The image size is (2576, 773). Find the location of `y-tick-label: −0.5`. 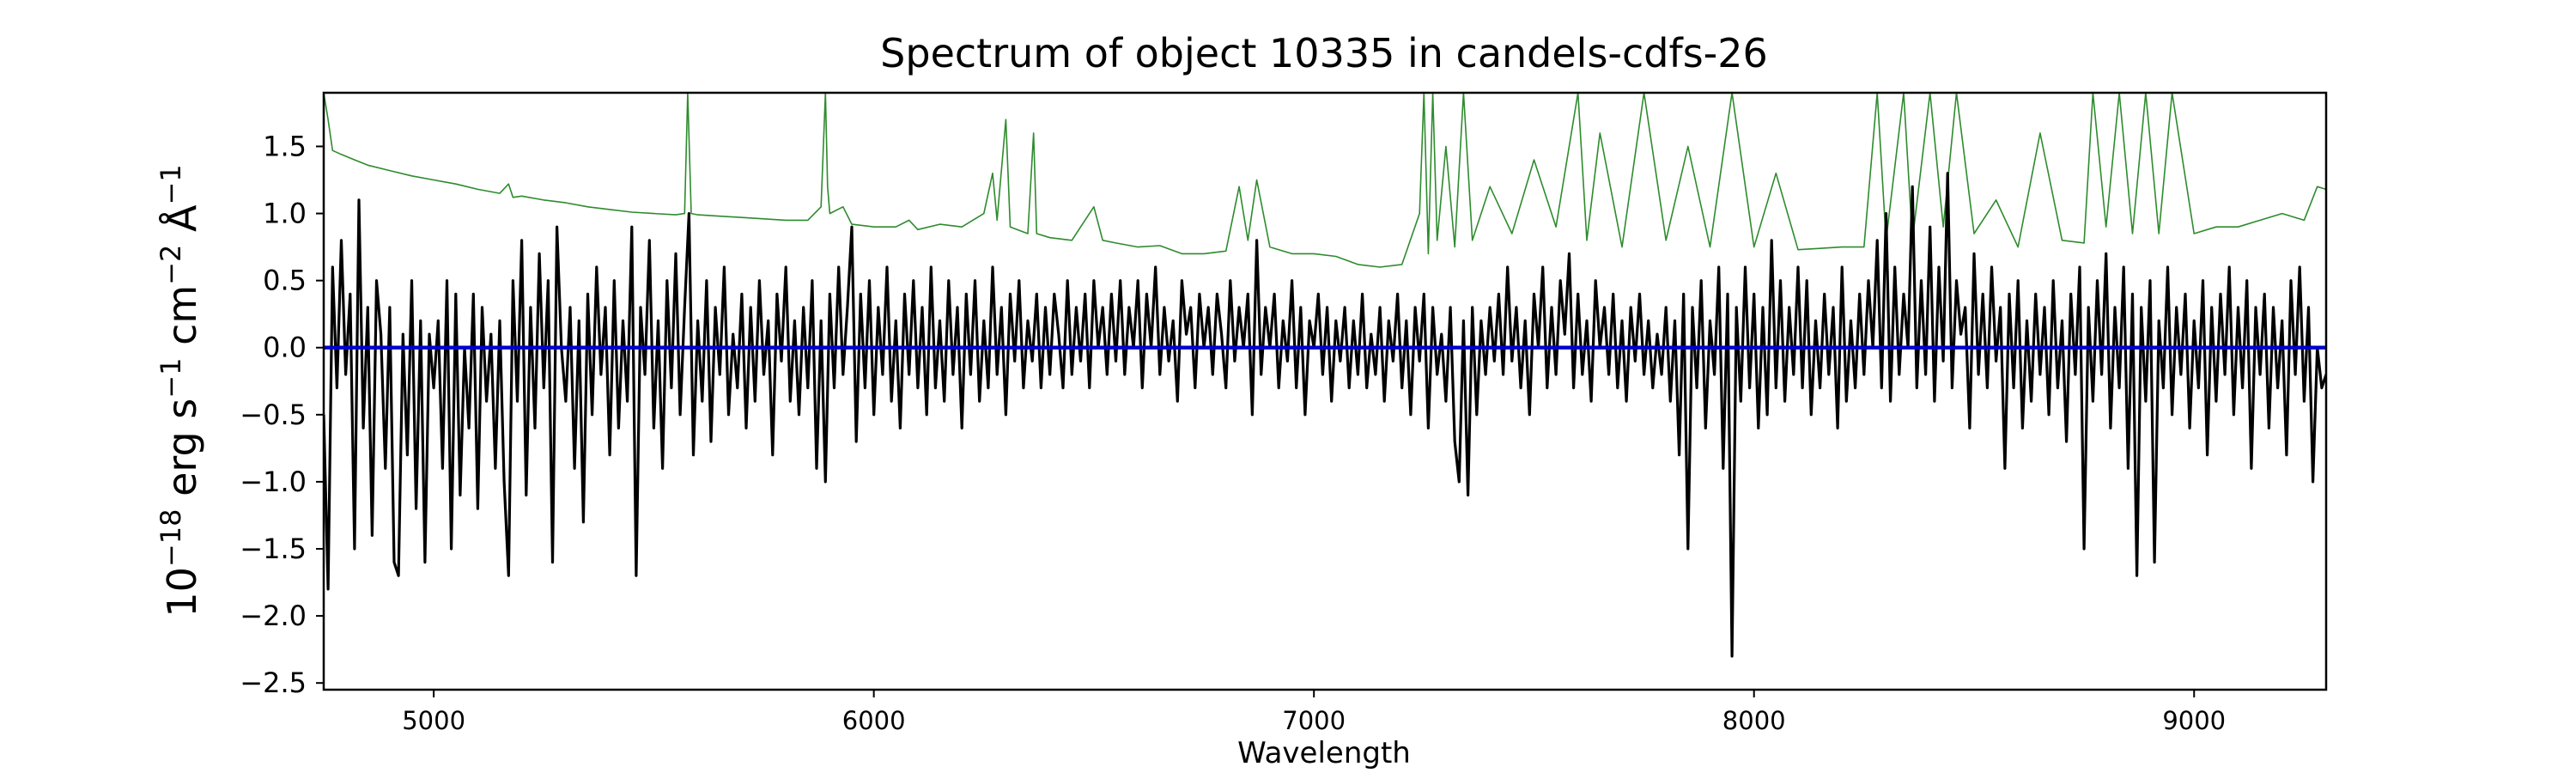

y-tick-label: −0.5 is located at coordinates (273, 415).